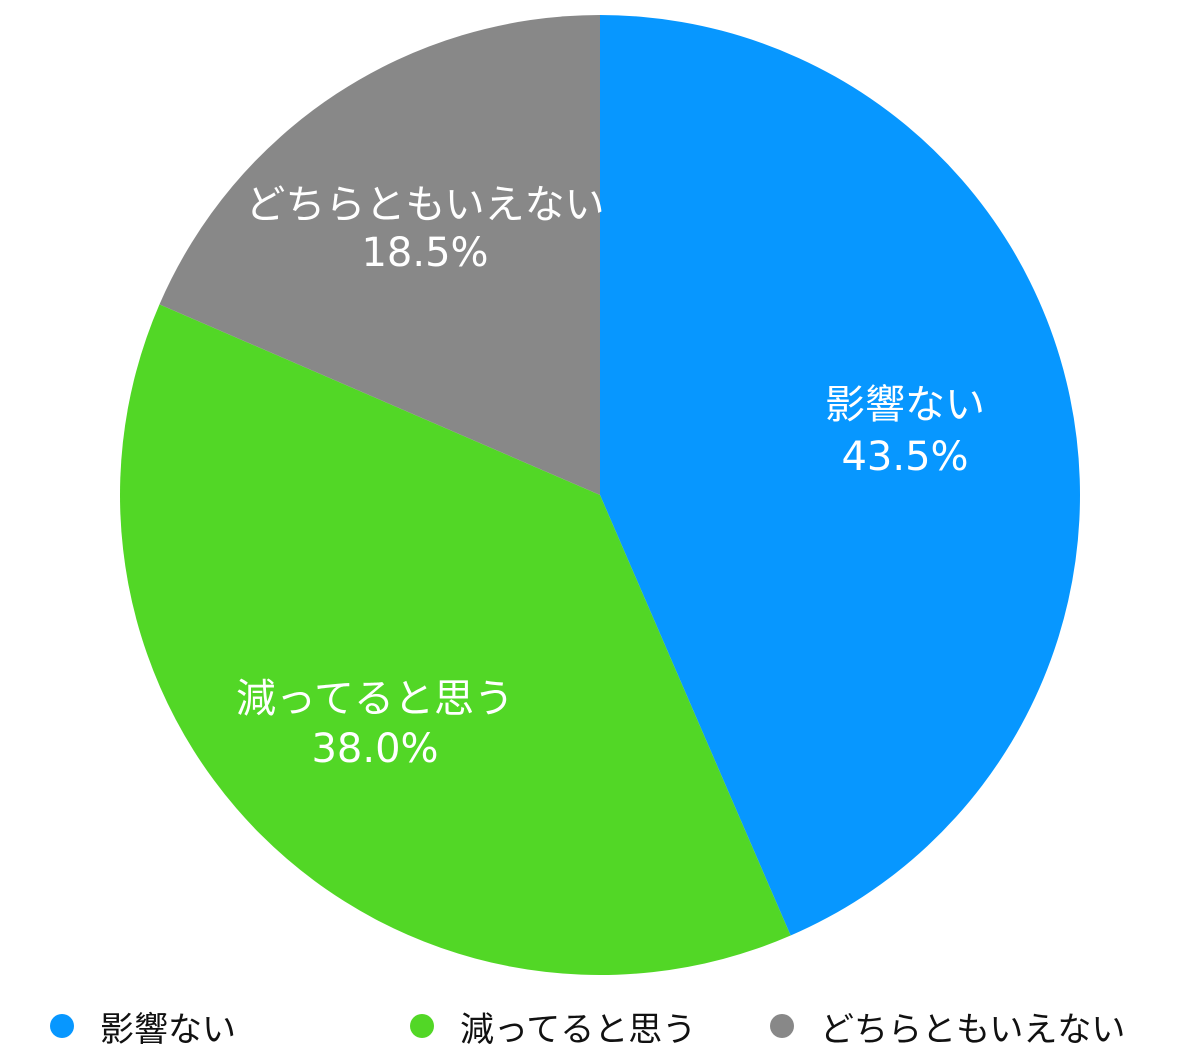 This screenshot has height=1060, width=1200. I want to click on slice-category-label-hetteru-to-omou: 減ってると思う, so click(375, 699).